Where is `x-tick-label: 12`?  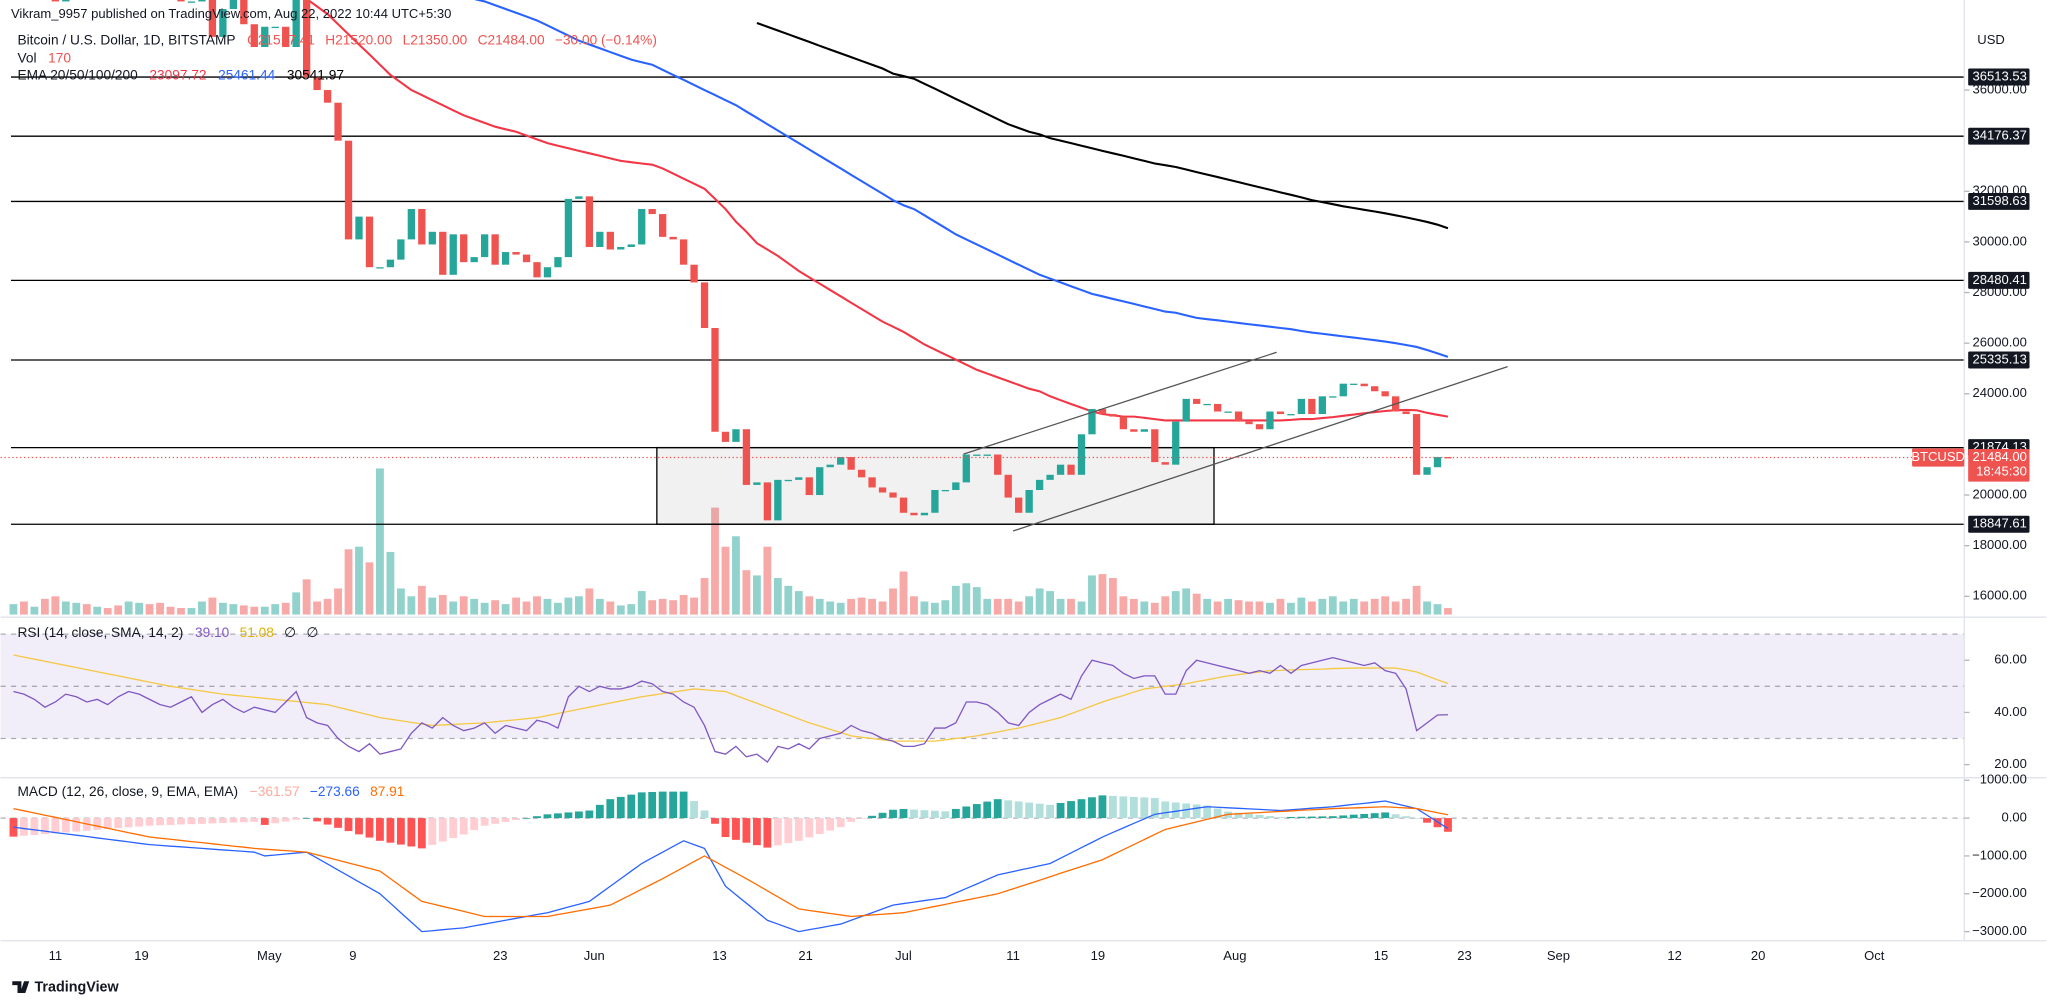 x-tick-label: 12 is located at coordinates (1674, 955).